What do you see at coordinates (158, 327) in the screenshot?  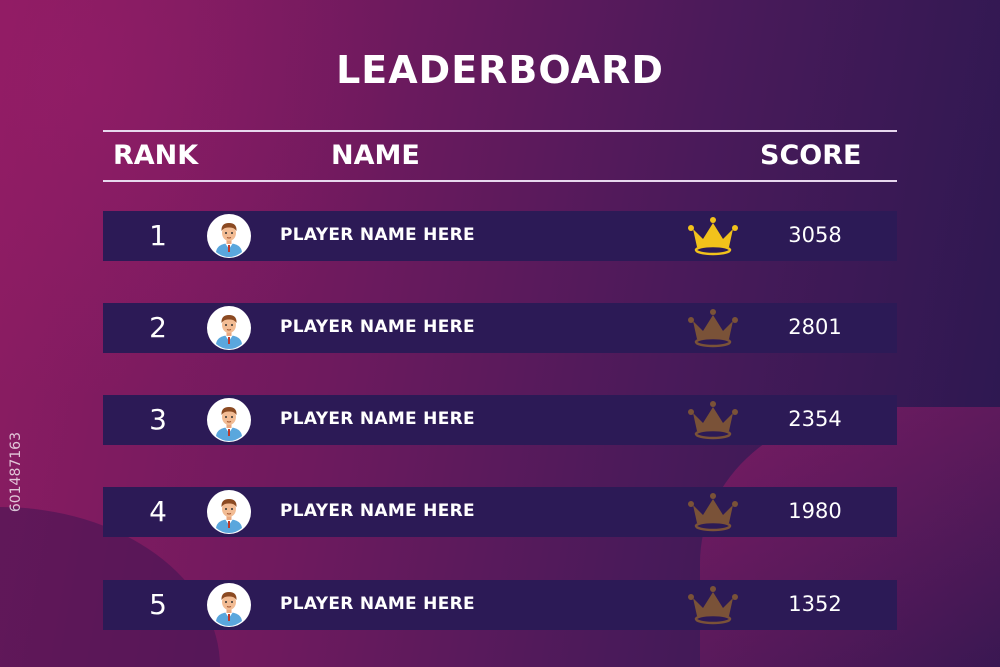 I see `rank-number: 2` at bounding box center [158, 327].